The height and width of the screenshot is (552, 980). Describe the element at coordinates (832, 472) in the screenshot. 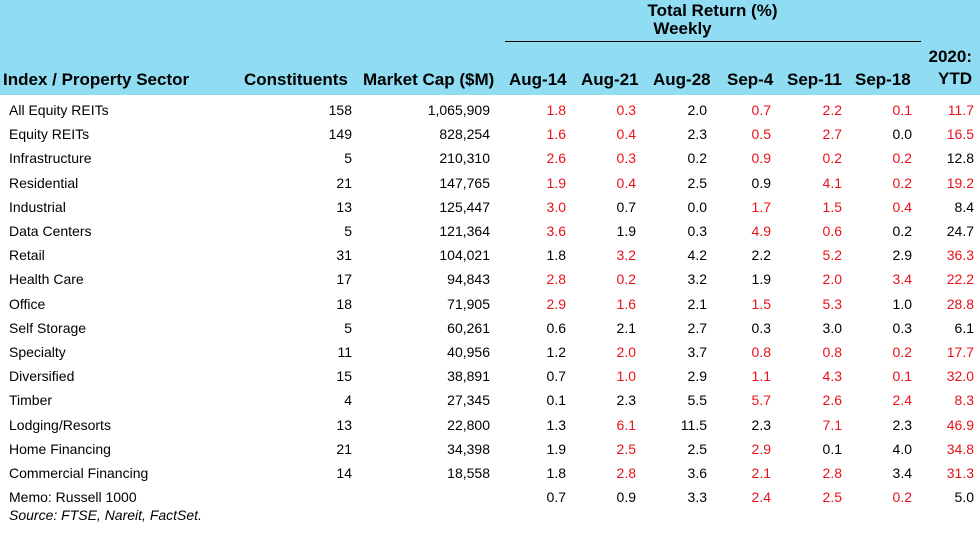

I see `row-week-return: 2.8` at that location.